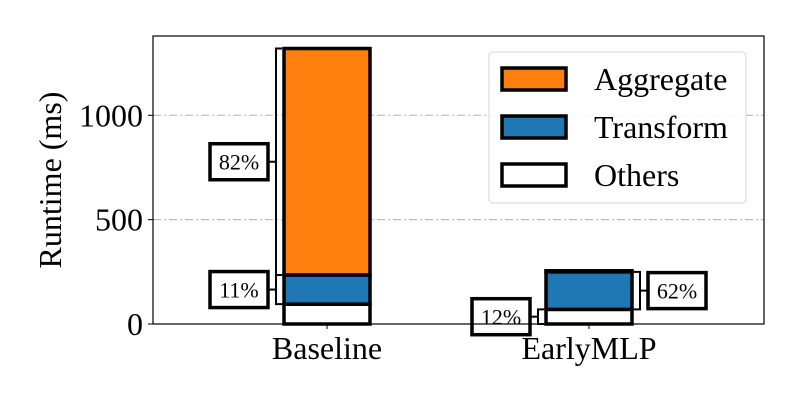 The height and width of the screenshot is (405, 800). I want to click on percent-label: 82%, so click(239, 162).